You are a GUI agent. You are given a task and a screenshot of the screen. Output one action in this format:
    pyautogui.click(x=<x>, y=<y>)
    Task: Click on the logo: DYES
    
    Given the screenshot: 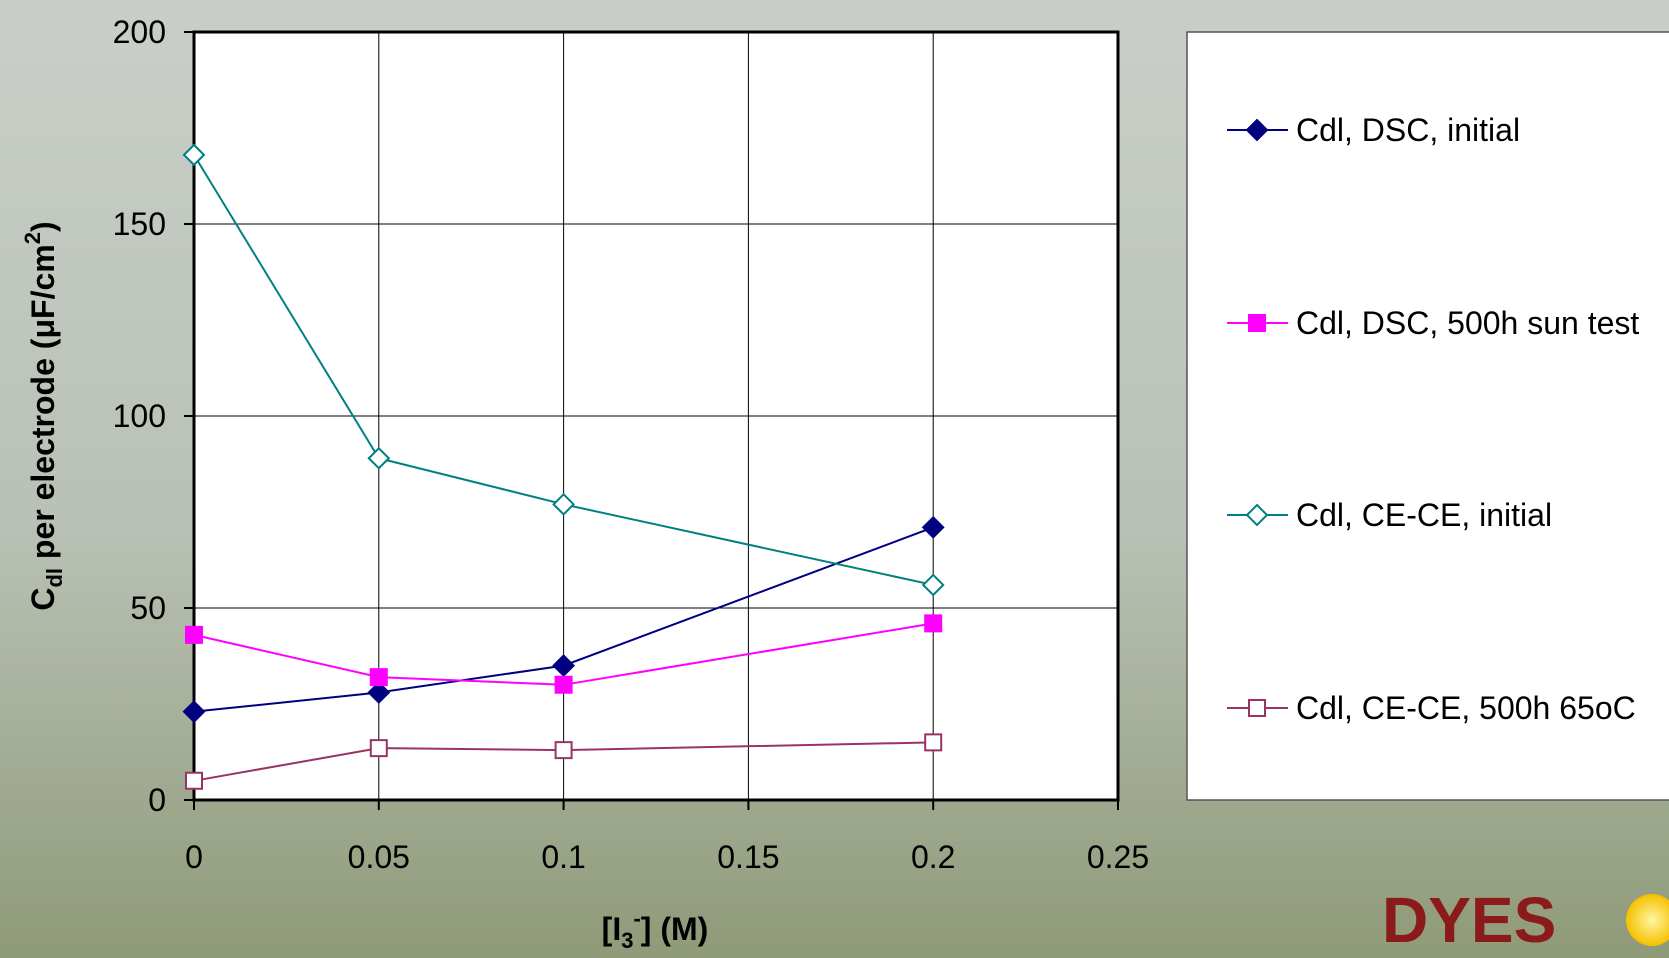 What is the action you would take?
    pyautogui.click(x=1469, y=920)
    